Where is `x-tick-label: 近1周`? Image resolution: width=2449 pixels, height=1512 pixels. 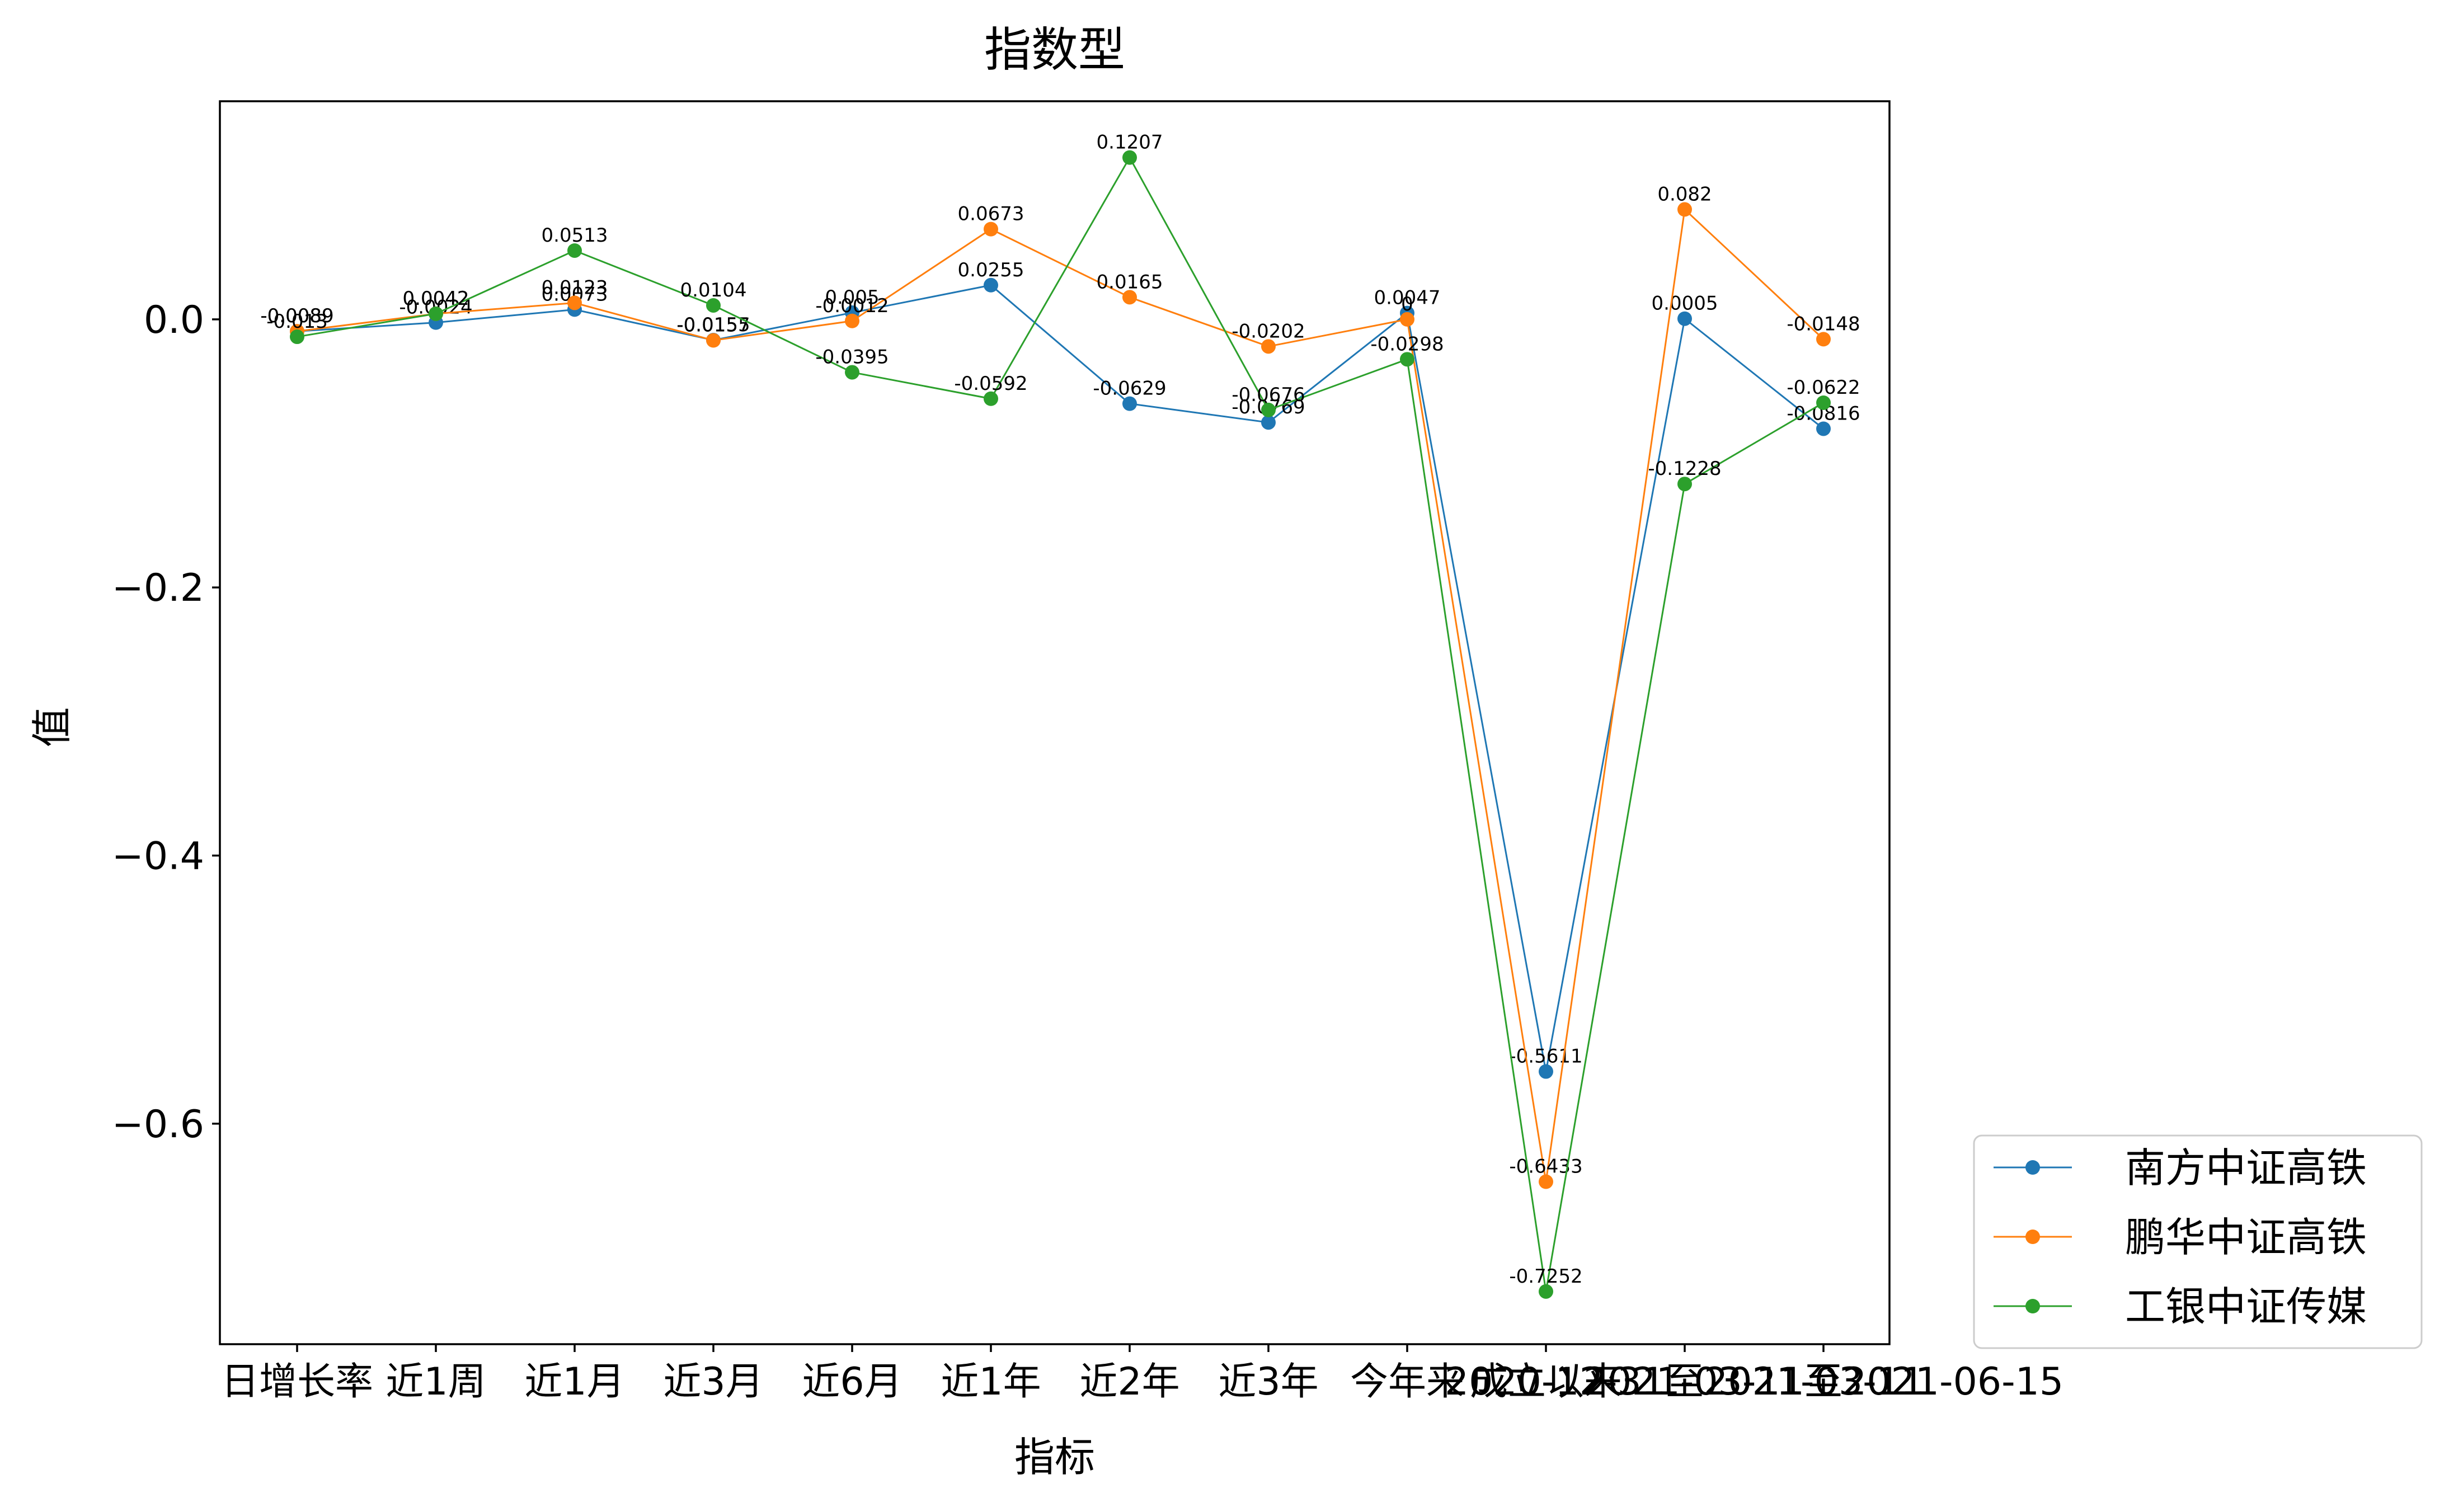
x-tick-label: 近1周 is located at coordinates (436, 1382).